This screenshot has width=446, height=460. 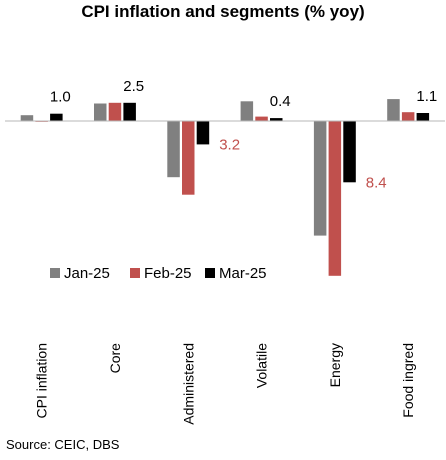 What do you see at coordinates (188, 384) in the screenshot?
I see `category-label-administered: Administered` at bounding box center [188, 384].